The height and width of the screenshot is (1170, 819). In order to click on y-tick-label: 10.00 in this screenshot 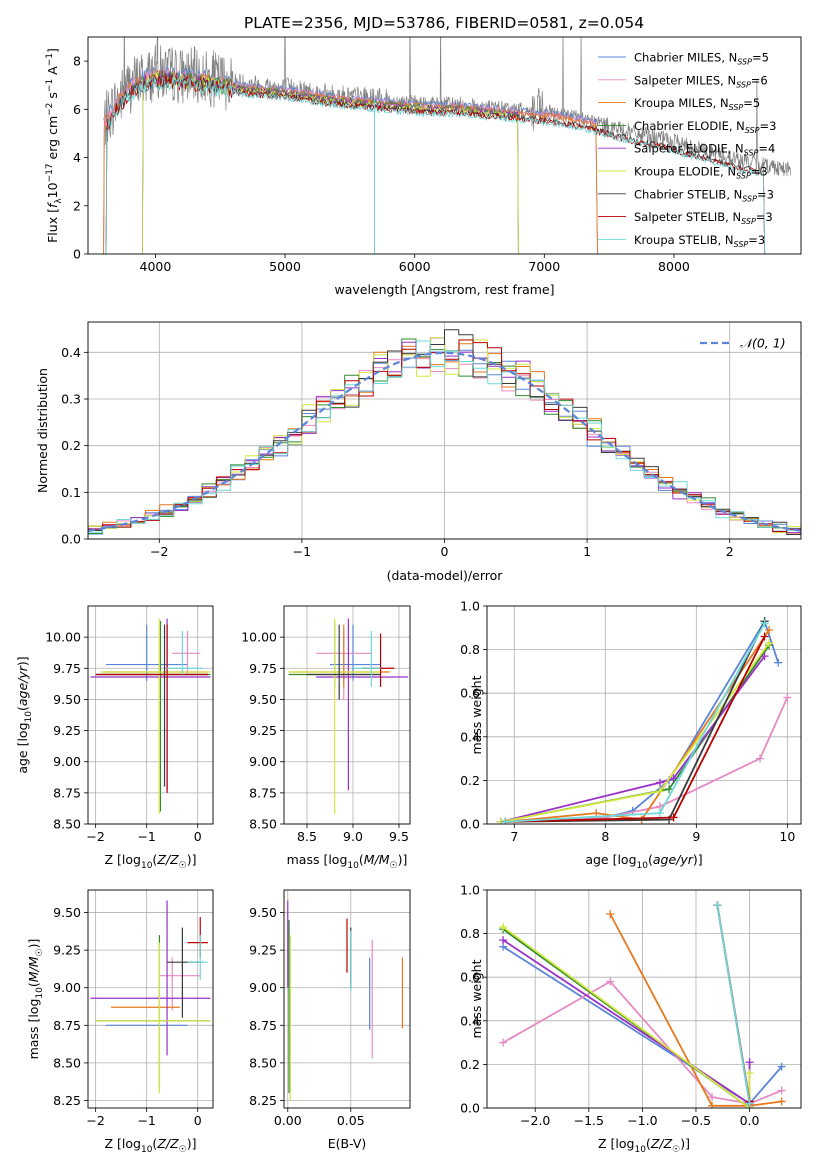, I will do `click(259, 637)`.